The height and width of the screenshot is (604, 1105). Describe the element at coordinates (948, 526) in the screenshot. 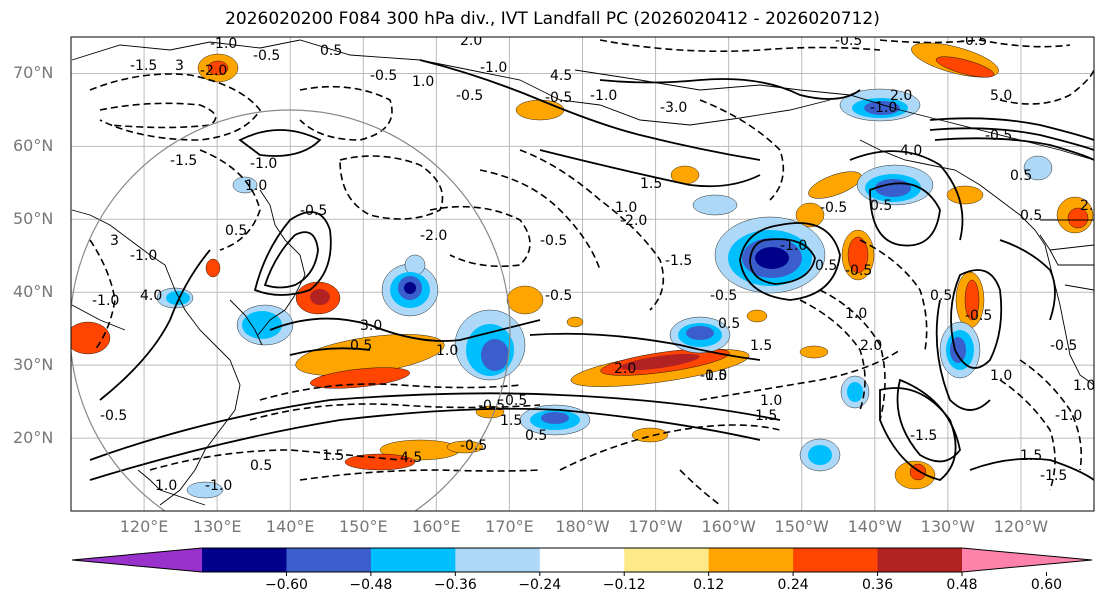

I see `lon-tick-label: 130°W` at that location.